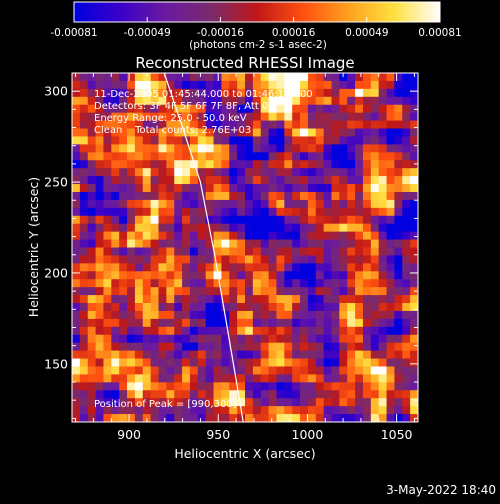  I want to click on colorbar-tick-label: -0.00016, so click(221, 33).